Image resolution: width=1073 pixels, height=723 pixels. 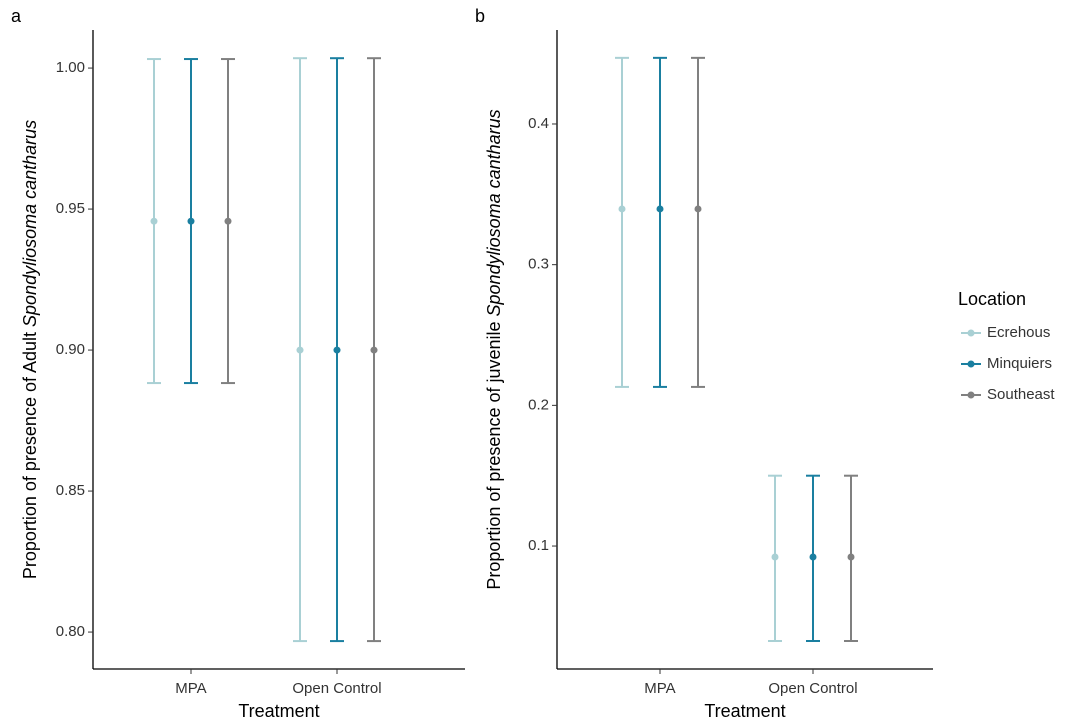 I want to click on y-tick-label: 1.00, so click(x=70, y=67).